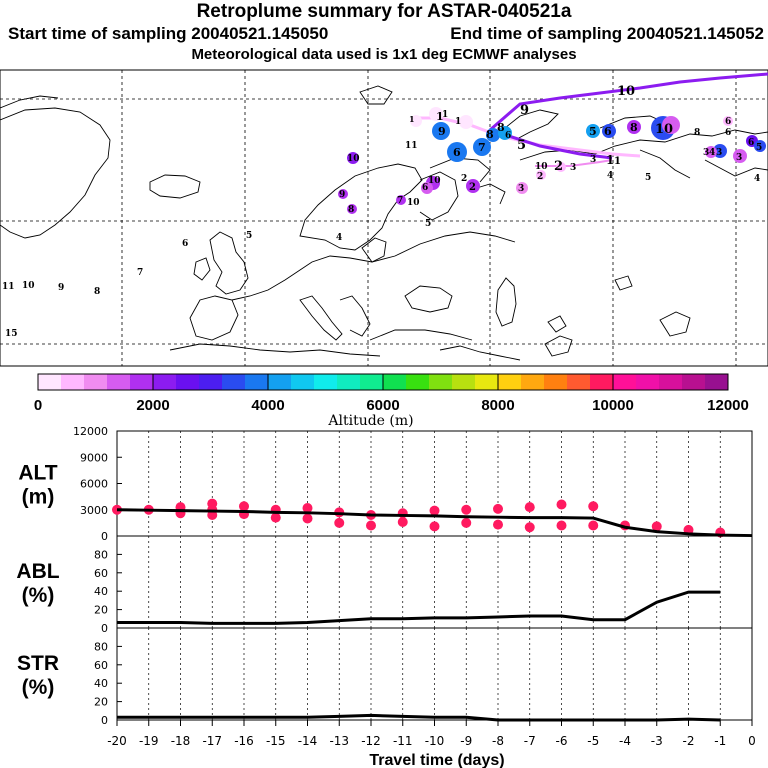  What do you see at coordinates (530, 741) in the screenshot?
I see `x-tick-label: -7` at bounding box center [530, 741].